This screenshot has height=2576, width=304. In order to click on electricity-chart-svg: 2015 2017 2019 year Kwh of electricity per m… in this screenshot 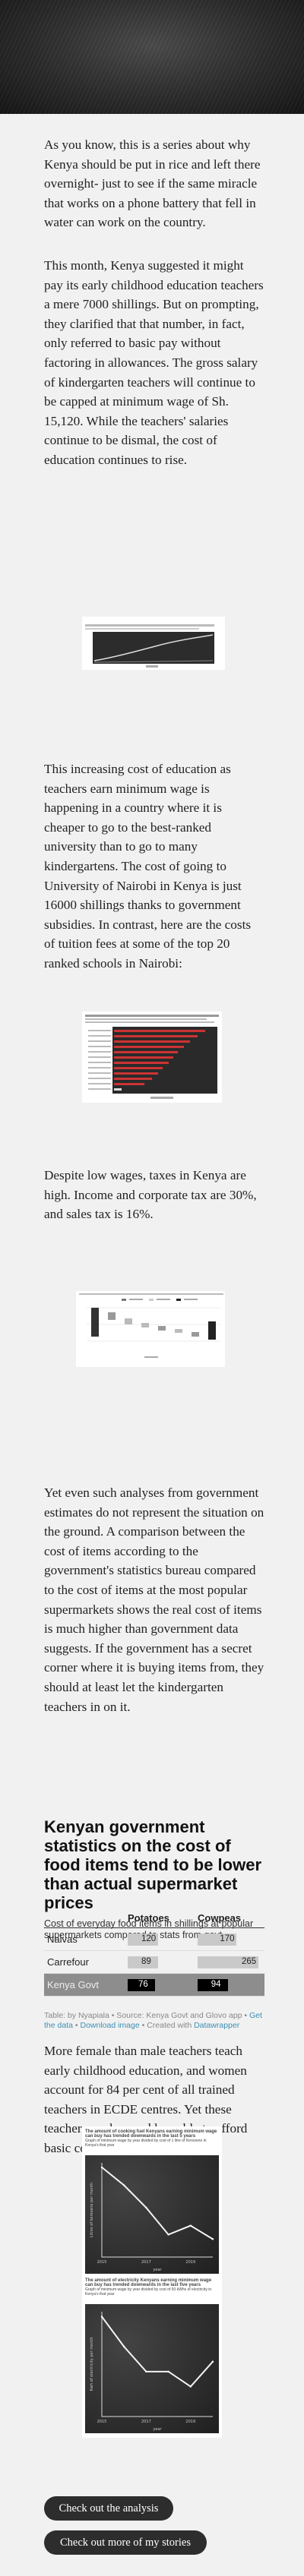, I will do `click(152, 2372)`.